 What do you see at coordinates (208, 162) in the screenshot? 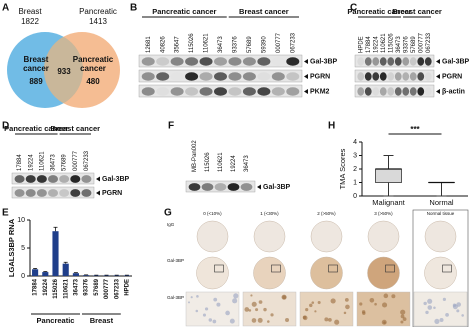
I see `lane-label: 115026` at bounding box center [208, 162].